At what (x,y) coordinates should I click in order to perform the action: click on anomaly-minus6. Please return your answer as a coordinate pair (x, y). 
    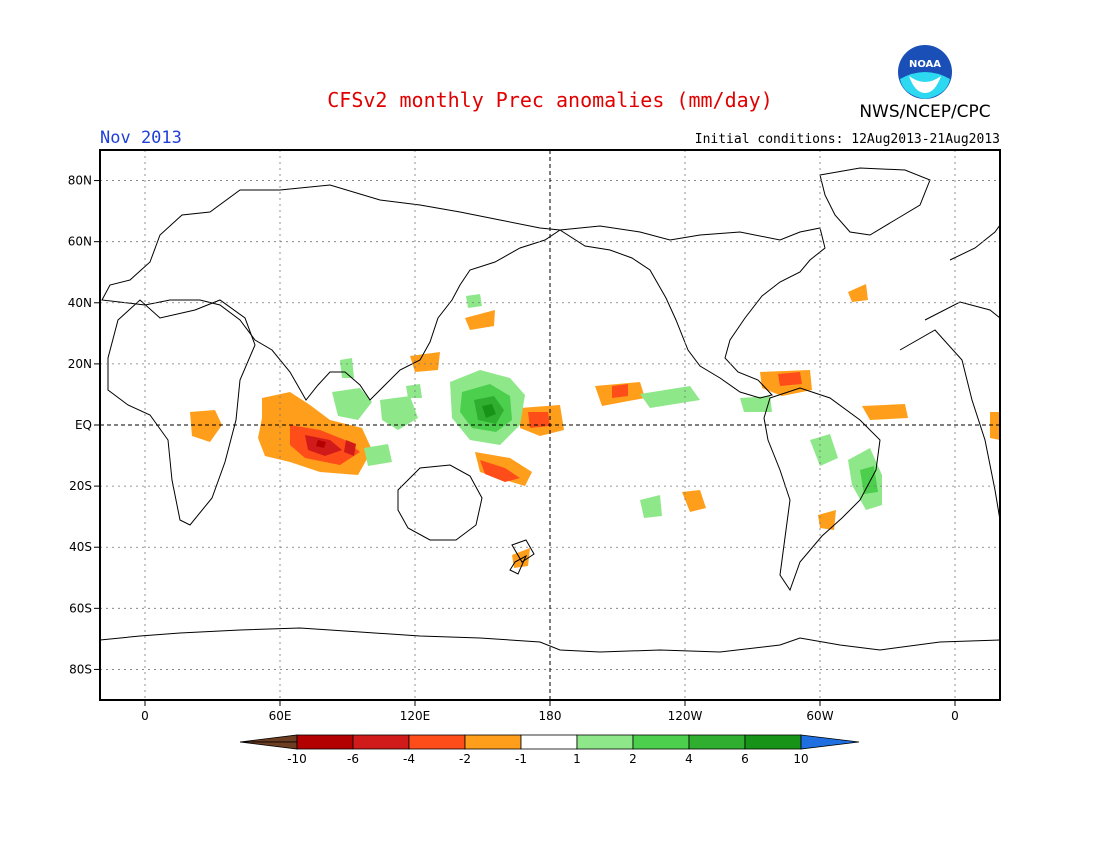
    Looking at the image, I should click on (321, 444).